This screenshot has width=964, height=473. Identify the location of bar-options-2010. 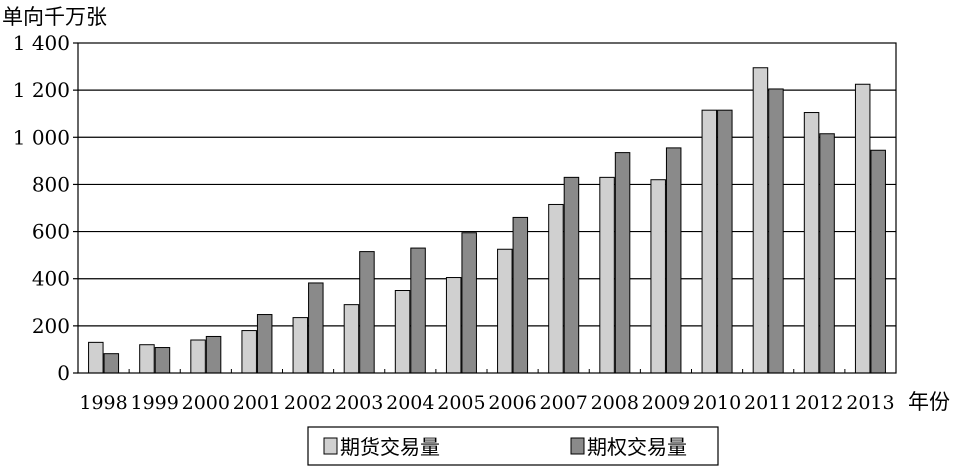
(725, 241).